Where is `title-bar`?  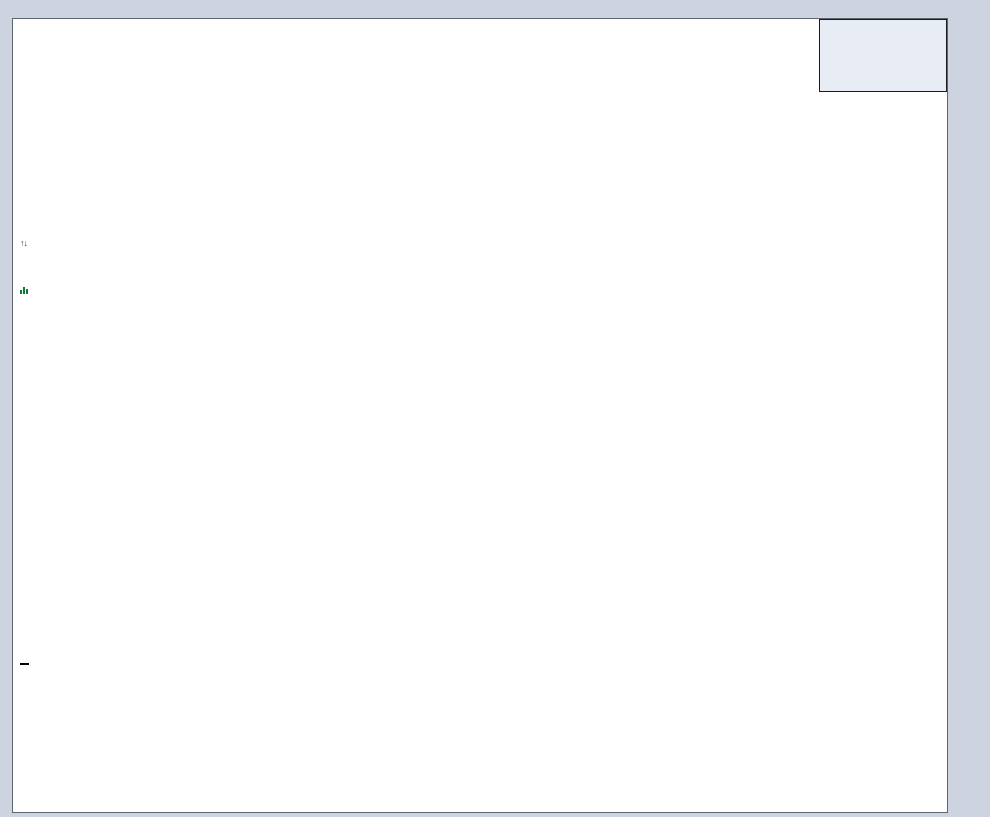 title-bar is located at coordinates (495, 9).